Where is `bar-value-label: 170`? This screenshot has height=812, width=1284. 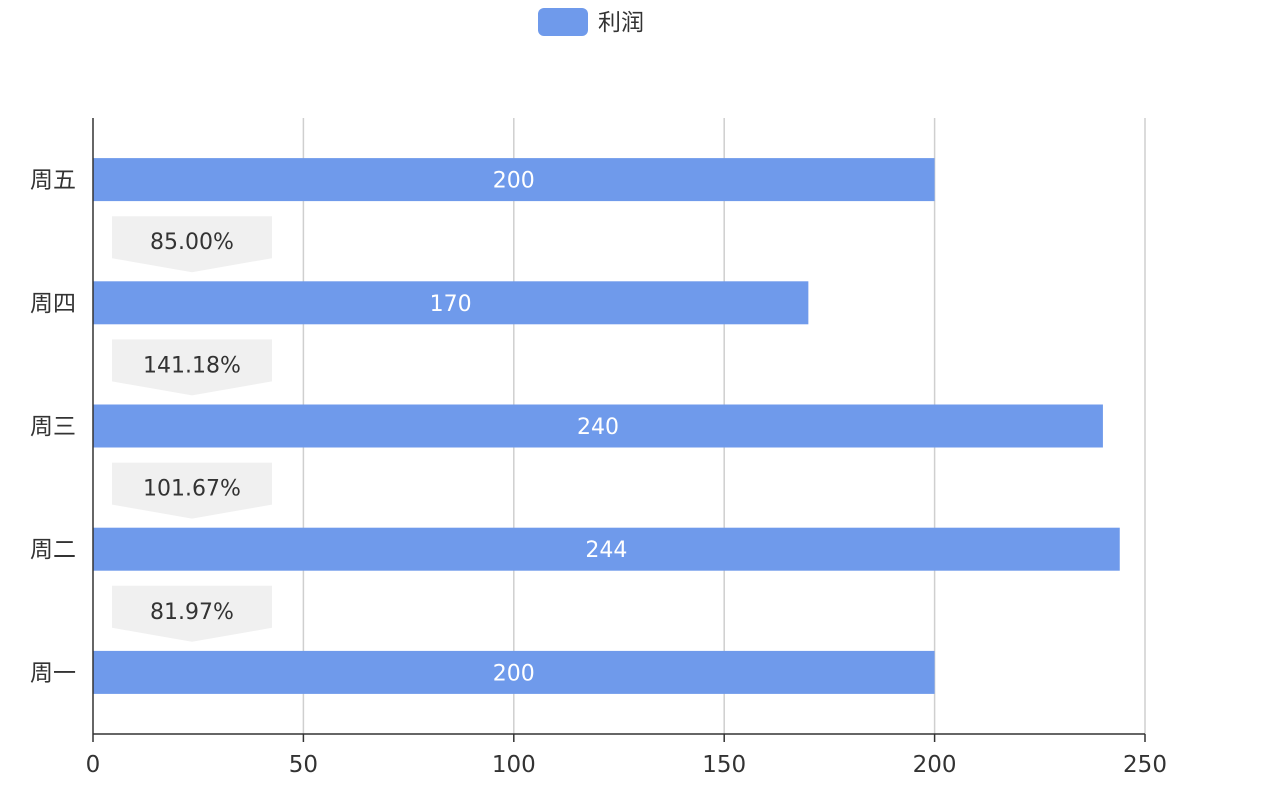 bar-value-label: 170 is located at coordinates (451, 304).